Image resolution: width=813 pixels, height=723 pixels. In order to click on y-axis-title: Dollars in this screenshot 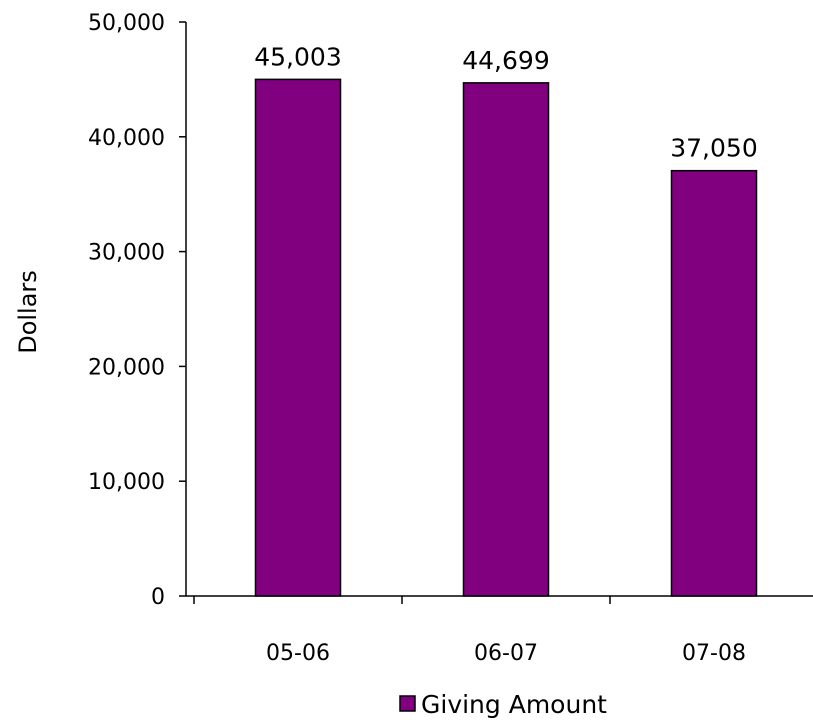, I will do `click(28, 312)`.